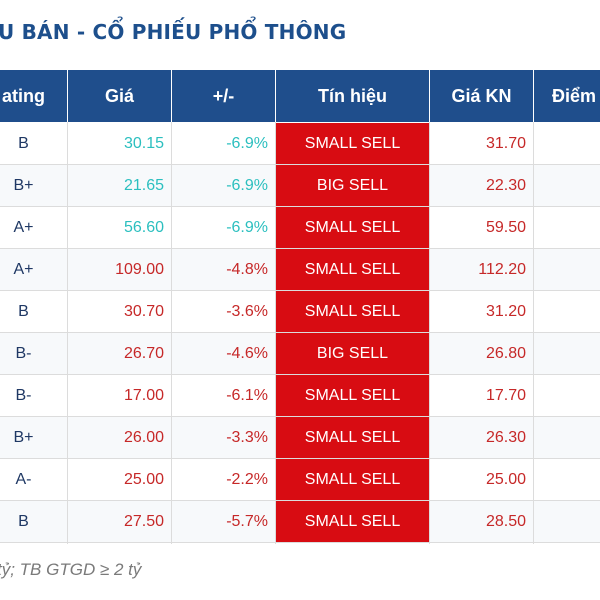 The image size is (600, 600). I want to click on cell-kn-price: 59.50, so click(505, 227).